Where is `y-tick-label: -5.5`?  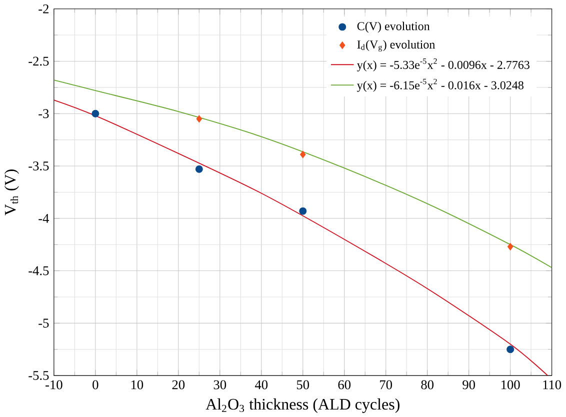
y-tick-label: -5.5 is located at coordinates (38, 375).